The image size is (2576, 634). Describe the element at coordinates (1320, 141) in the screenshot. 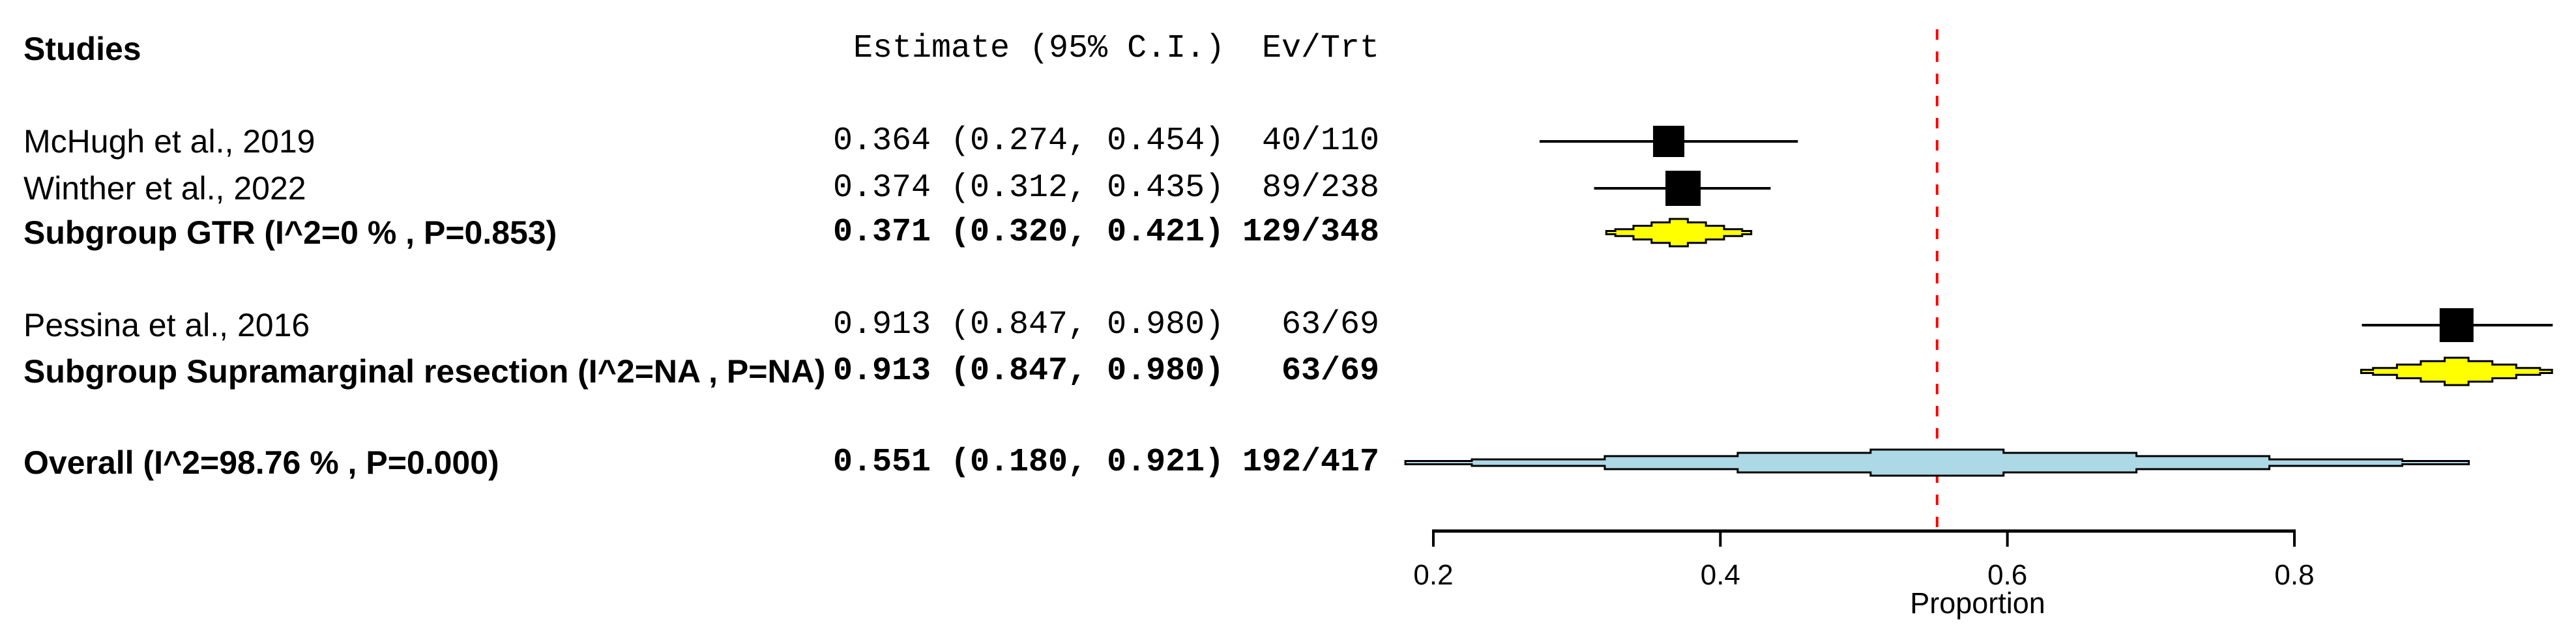

I see `ev-trt-value: 40/110` at that location.